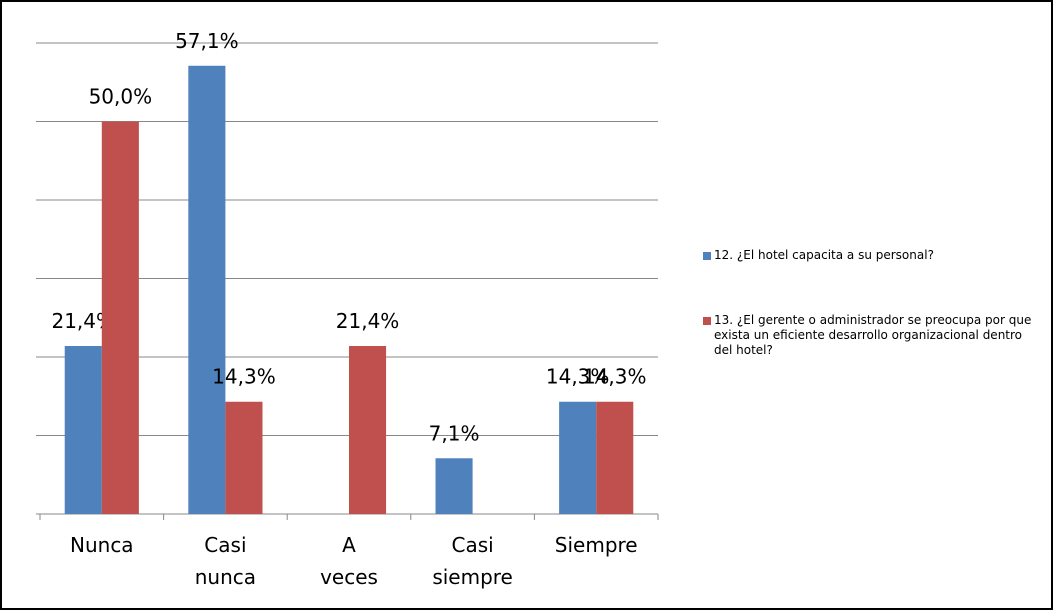  What do you see at coordinates (472, 561) in the screenshot?
I see `x-tick-label: Casi siempre` at bounding box center [472, 561].